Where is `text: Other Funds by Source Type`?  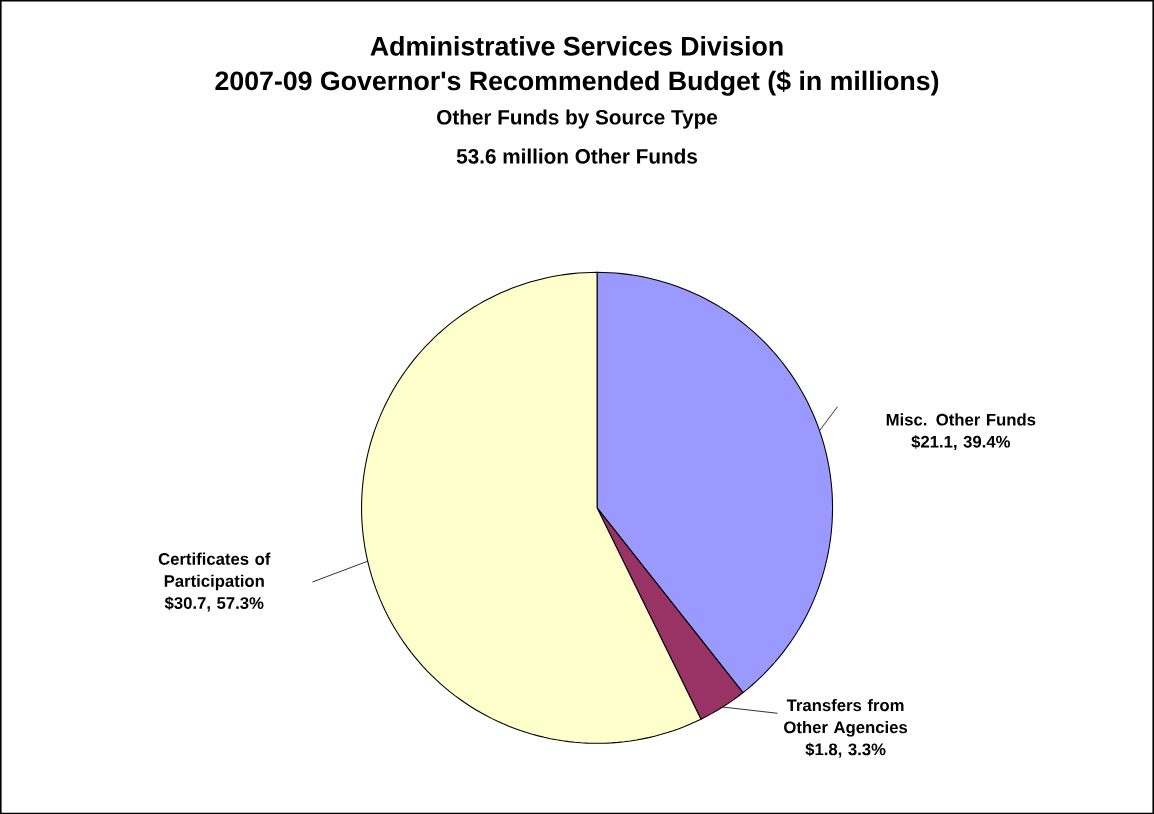
text: Other Funds by Source Type is located at coordinates (577, 119).